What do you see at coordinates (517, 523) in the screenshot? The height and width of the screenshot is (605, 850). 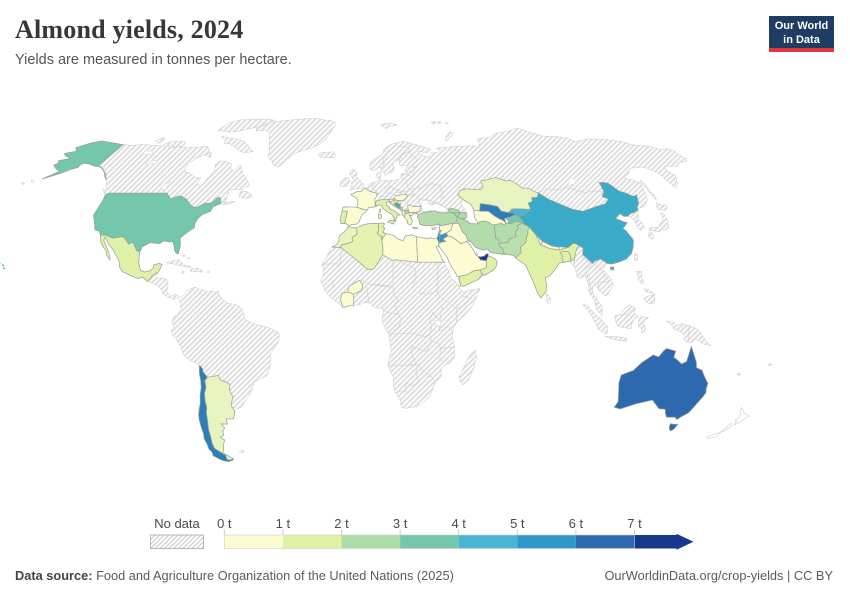 I see `svg-text: 5 t` at bounding box center [517, 523].